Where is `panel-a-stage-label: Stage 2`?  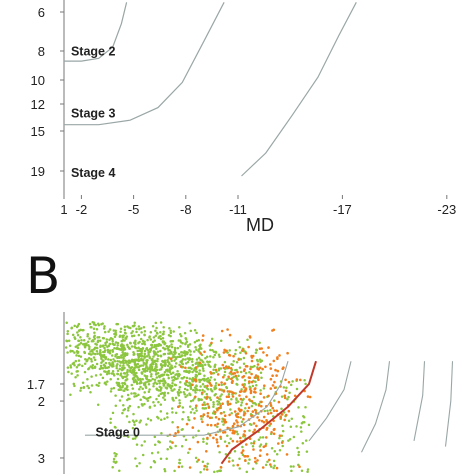
panel-a-stage-label: Stage 2 is located at coordinates (93, 51).